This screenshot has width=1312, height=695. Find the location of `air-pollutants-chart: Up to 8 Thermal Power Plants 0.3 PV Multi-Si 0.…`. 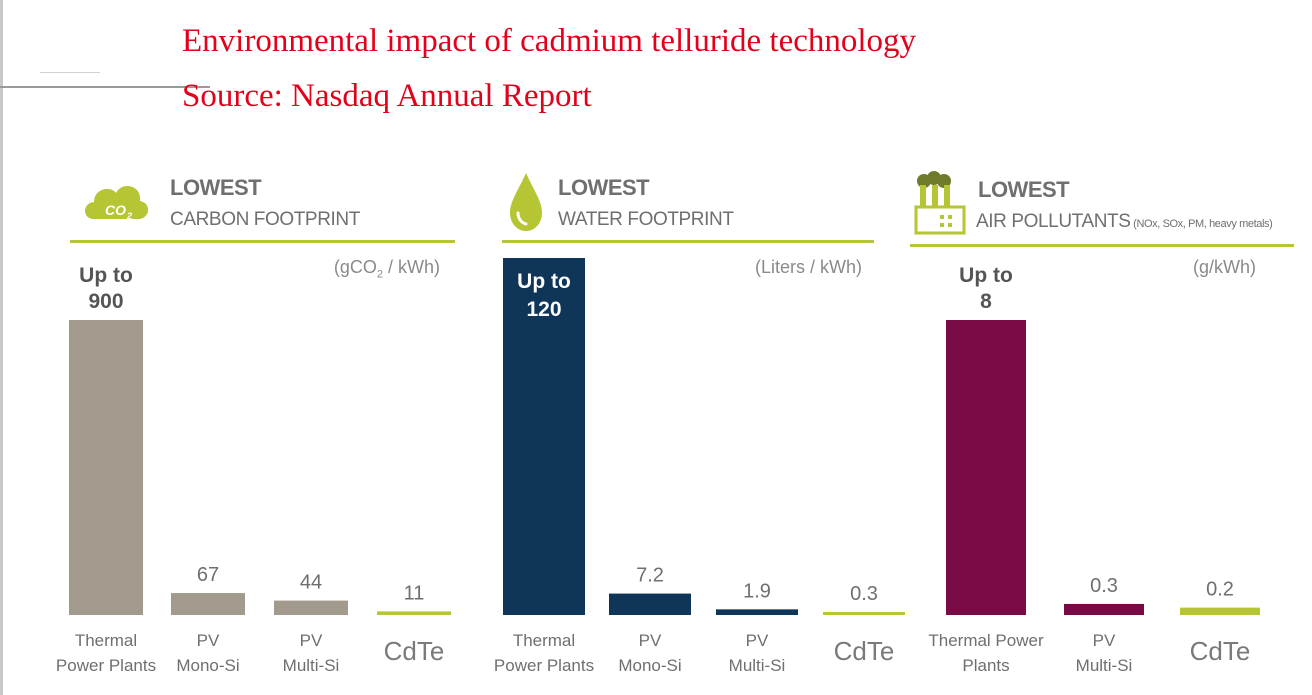

air-pollutants-chart: Up to 8 Thermal Power Plants 0.3 PV Multi-Si 0.… is located at coordinates (1094, 469).